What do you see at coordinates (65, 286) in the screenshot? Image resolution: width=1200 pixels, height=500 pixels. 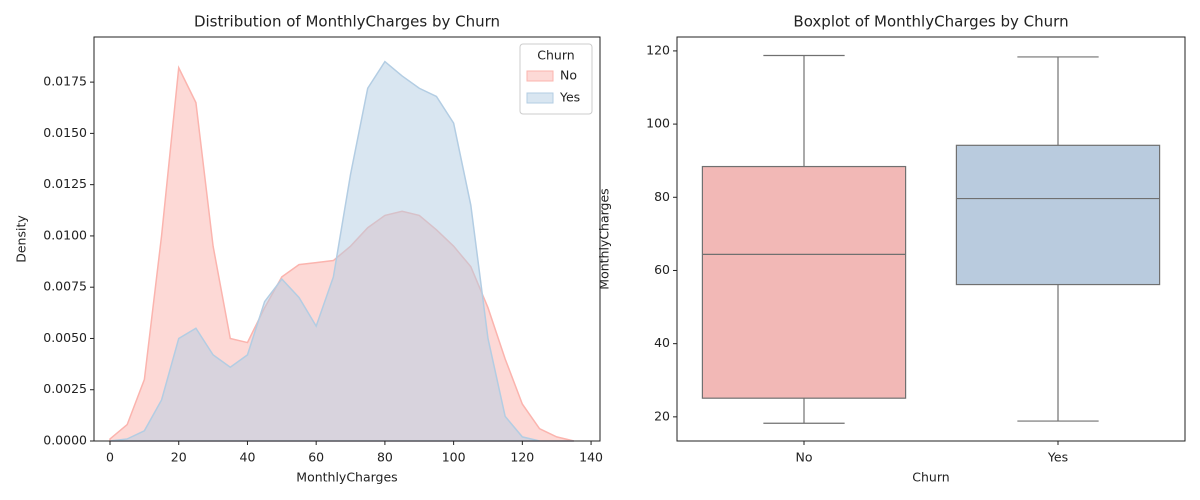 I see `y-tick-label: 0.0075` at bounding box center [65, 286].